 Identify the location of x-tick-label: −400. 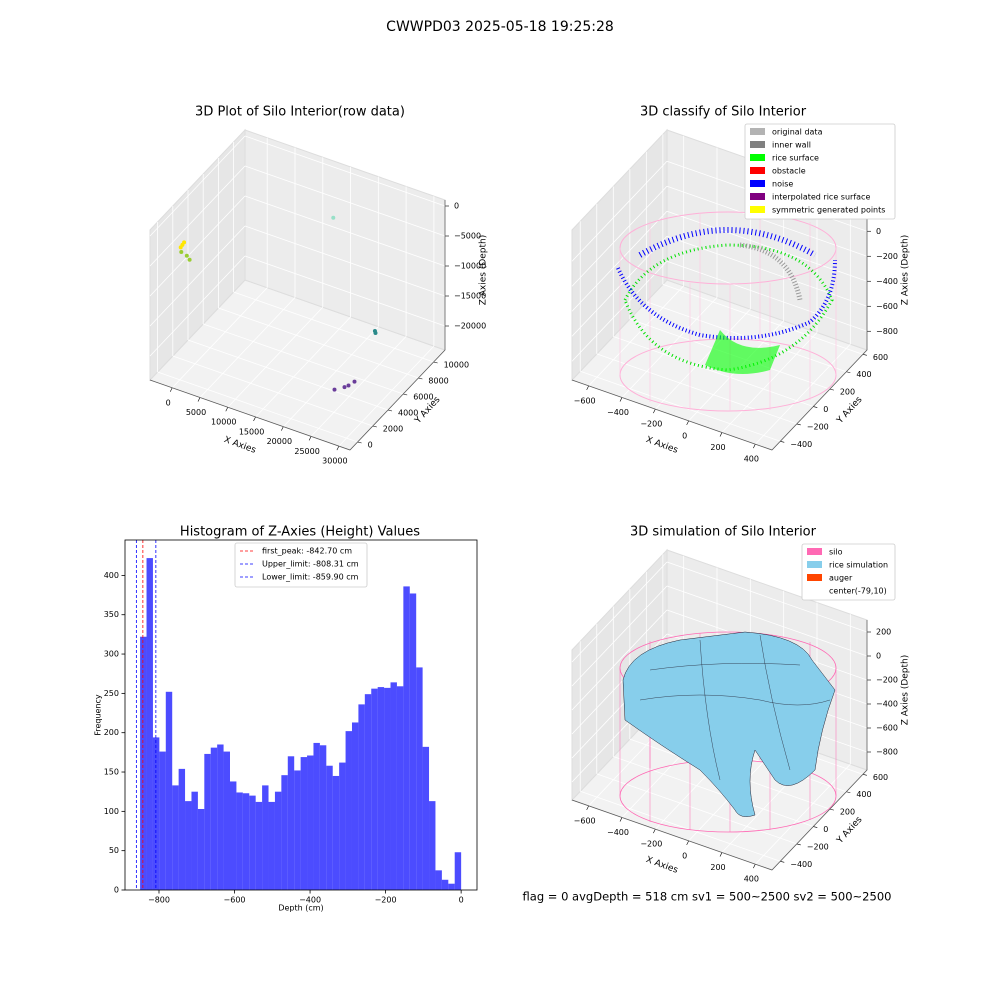
(310, 900).